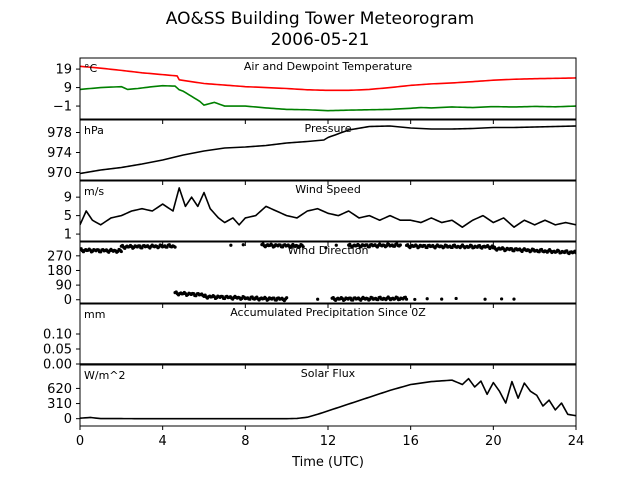 This screenshot has height=480, width=640. I want to click on panel-frame, so click(328, 88).